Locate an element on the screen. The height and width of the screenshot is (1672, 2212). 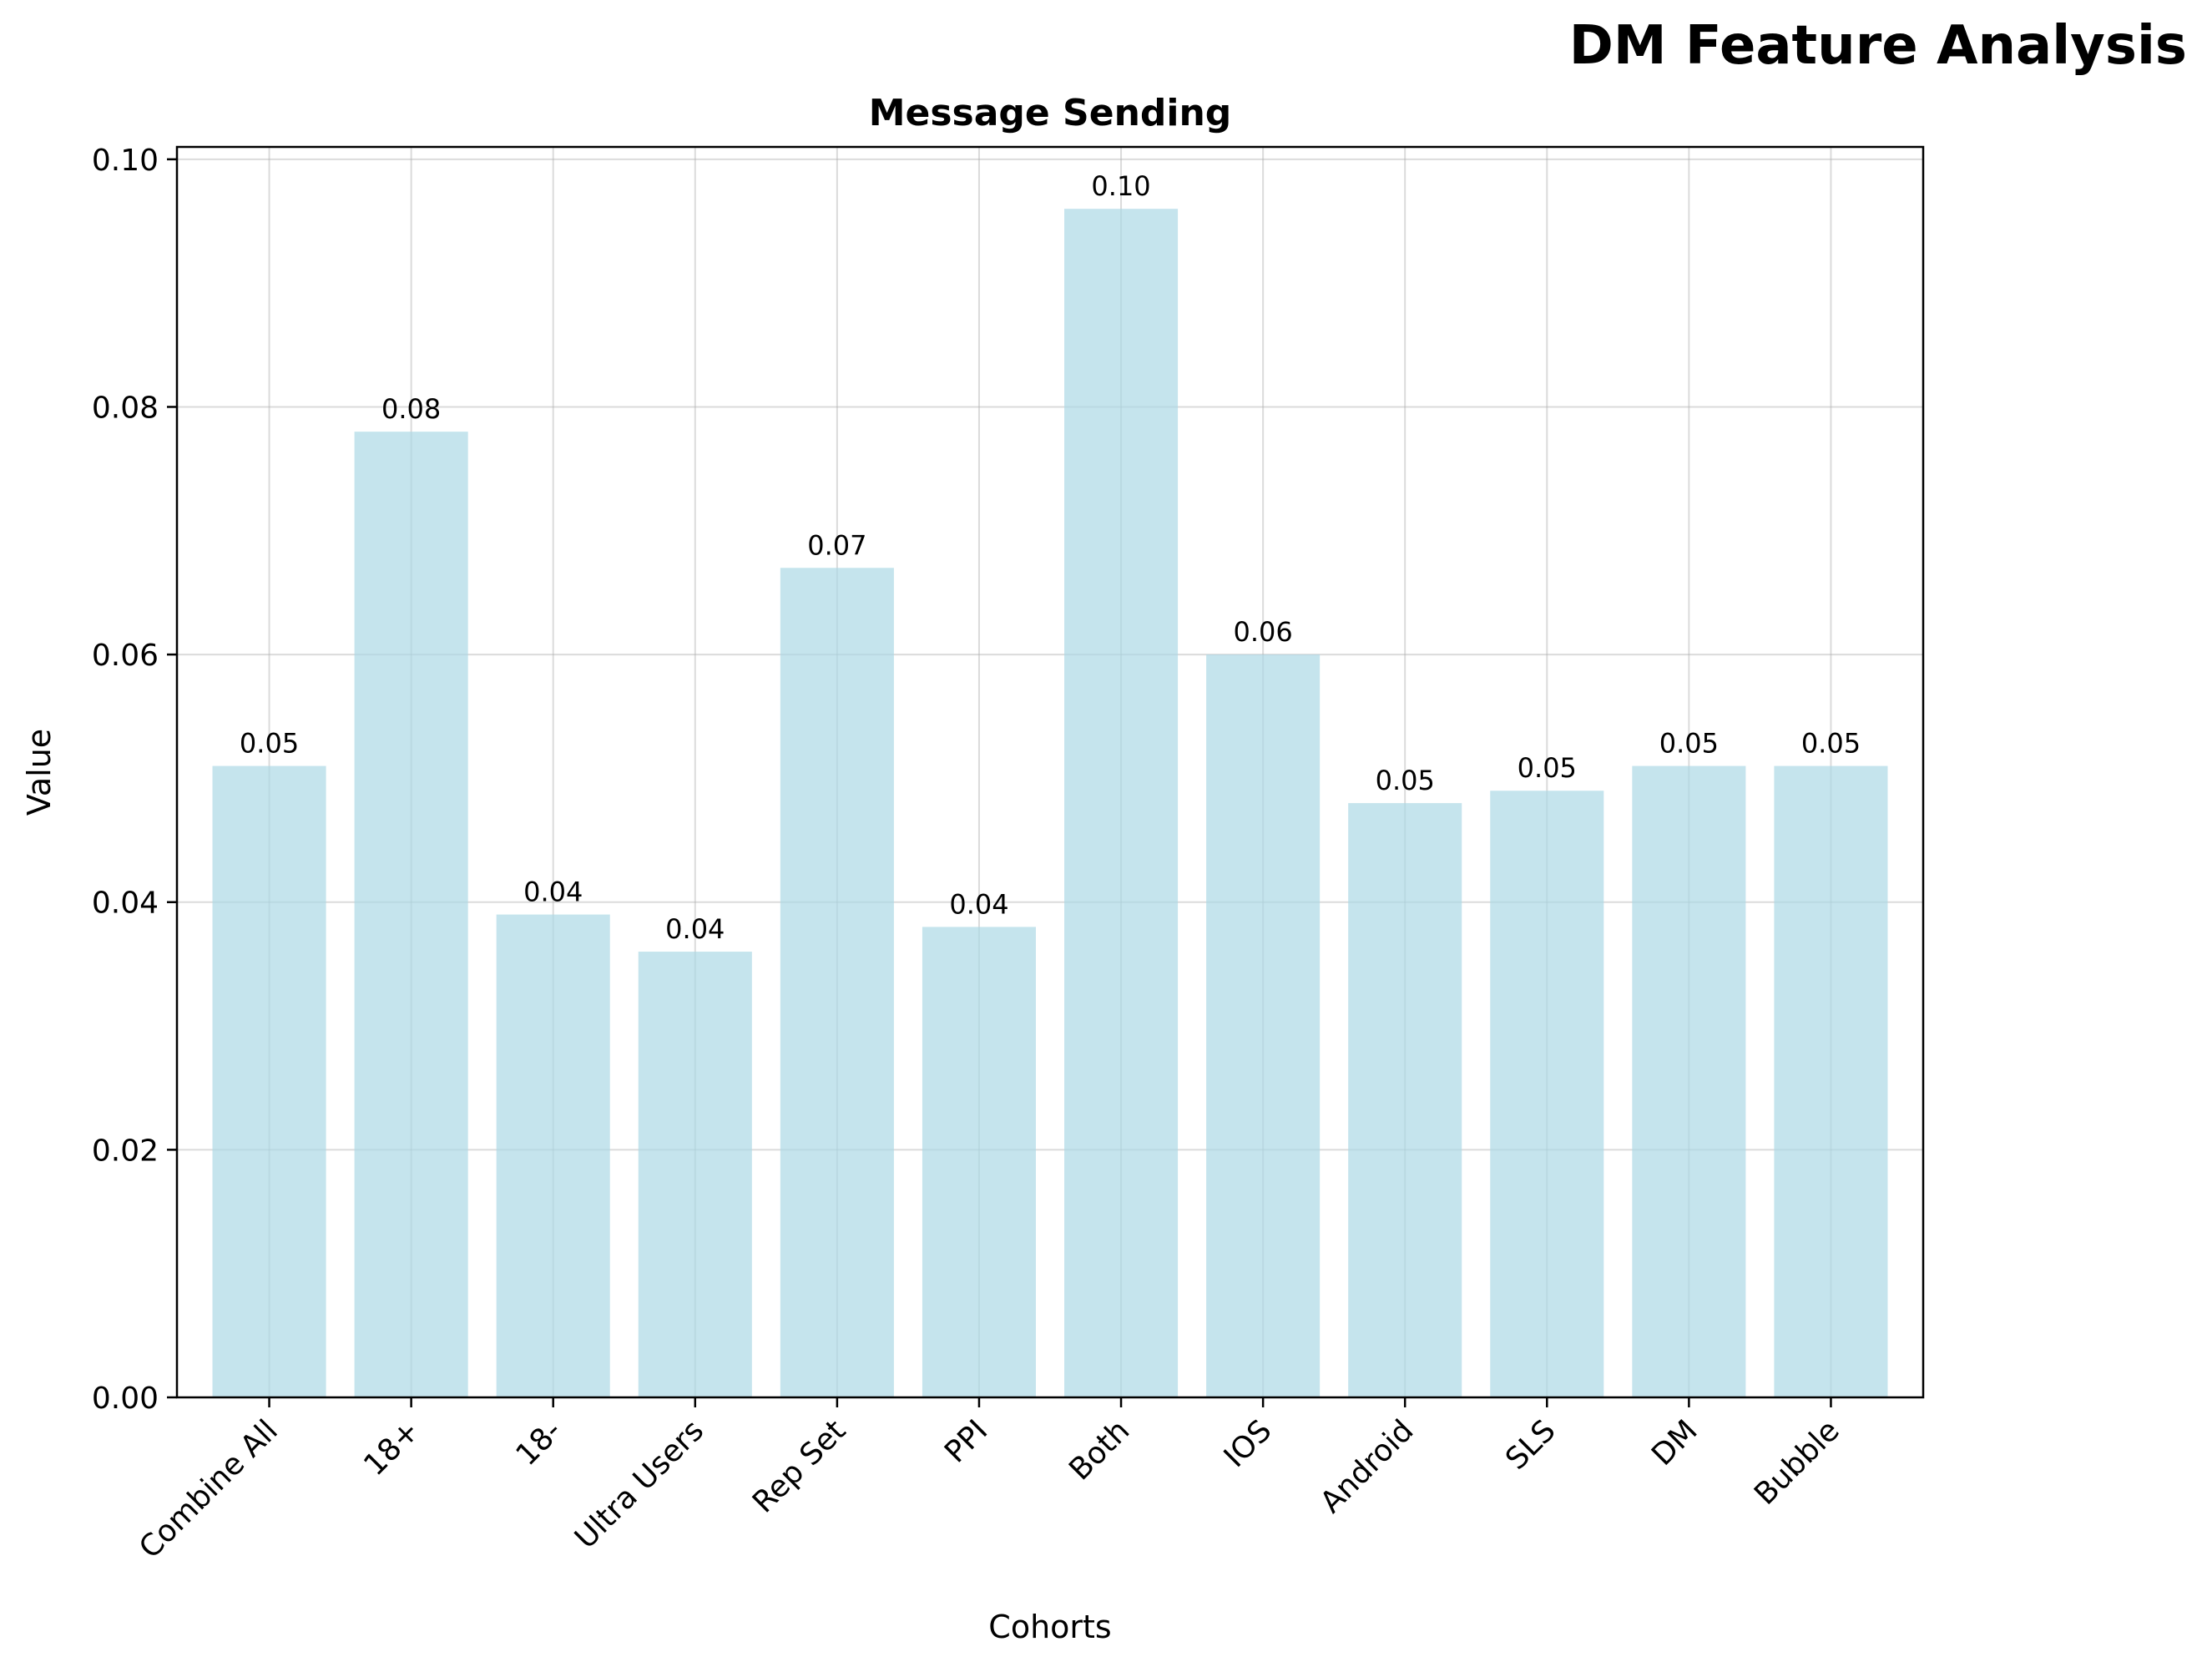
bar-value-label: 0.07 is located at coordinates (836, 545).